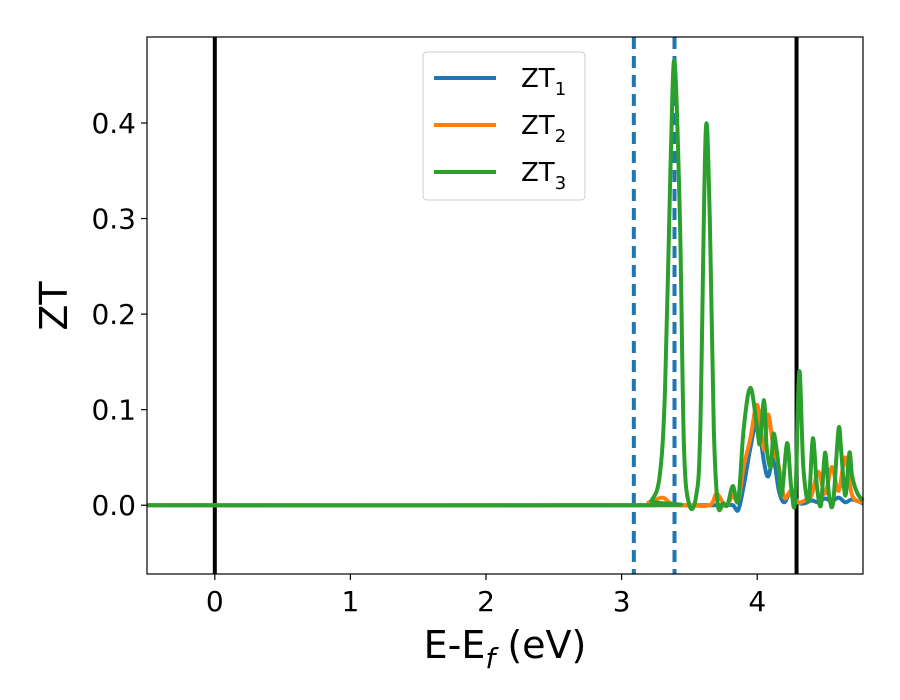 This screenshot has height=700, width=900. I want to click on y-tick-label: 0.2, so click(113, 314).